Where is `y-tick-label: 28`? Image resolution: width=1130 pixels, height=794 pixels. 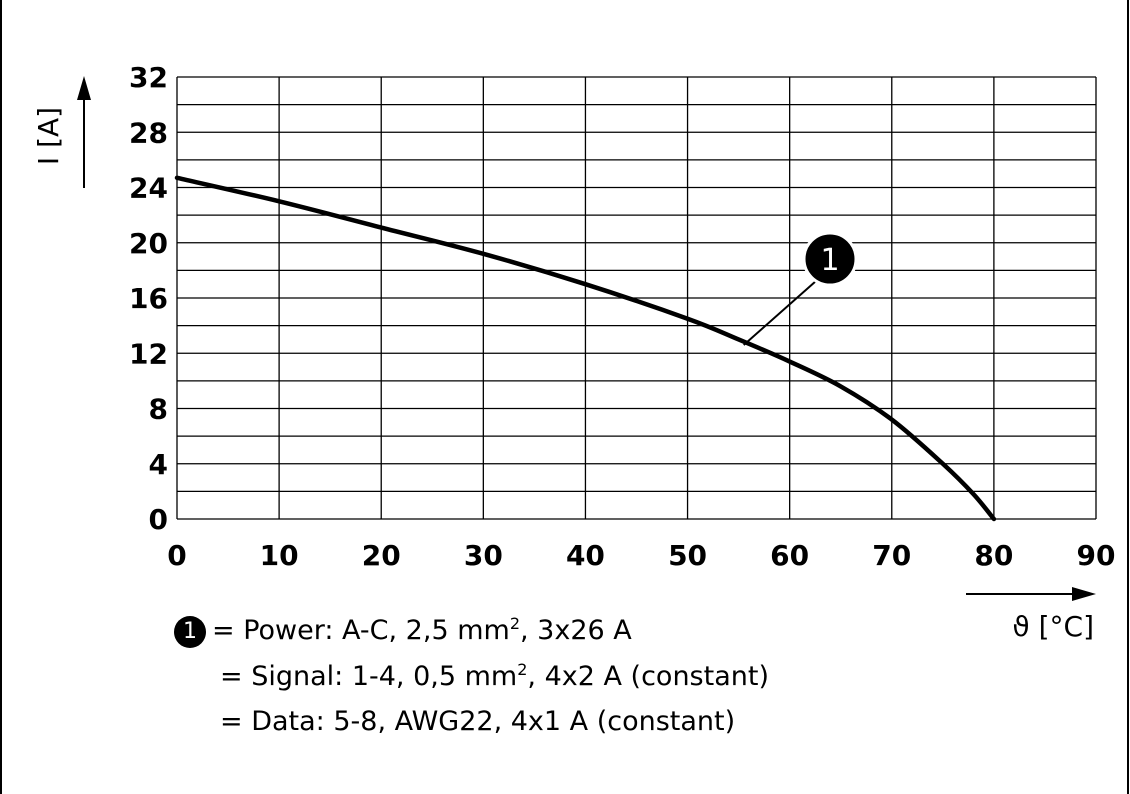
y-tick-label: 28 is located at coordinates (148, 132).